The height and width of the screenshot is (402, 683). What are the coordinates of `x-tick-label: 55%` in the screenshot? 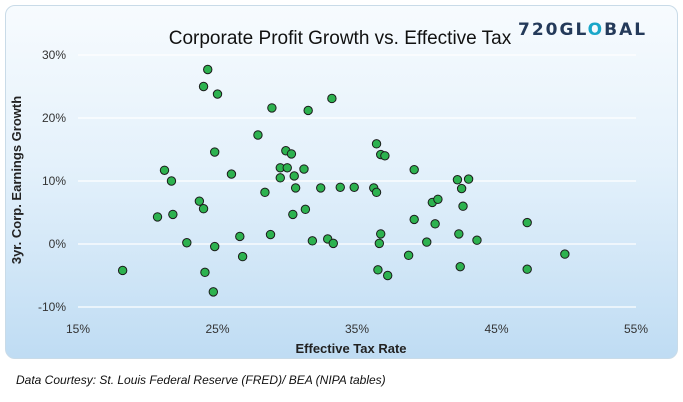 It's located at (636, 329).